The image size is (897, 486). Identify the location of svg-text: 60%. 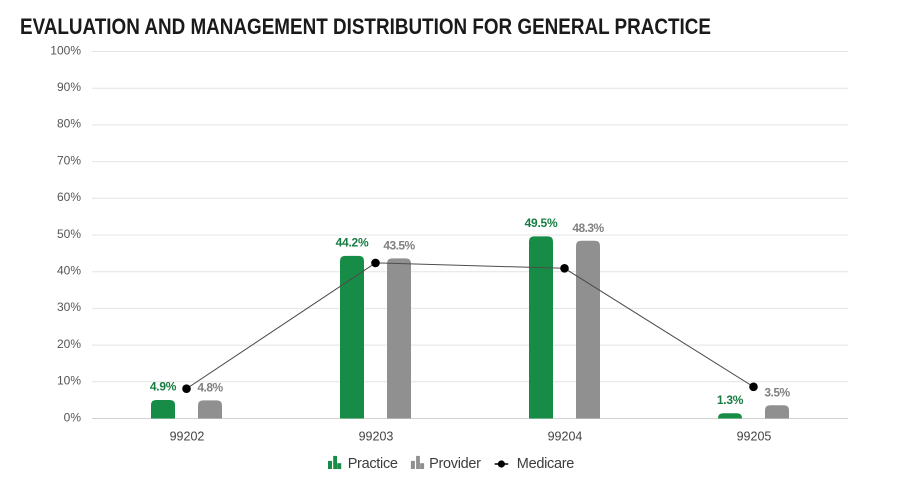
(69, 197).